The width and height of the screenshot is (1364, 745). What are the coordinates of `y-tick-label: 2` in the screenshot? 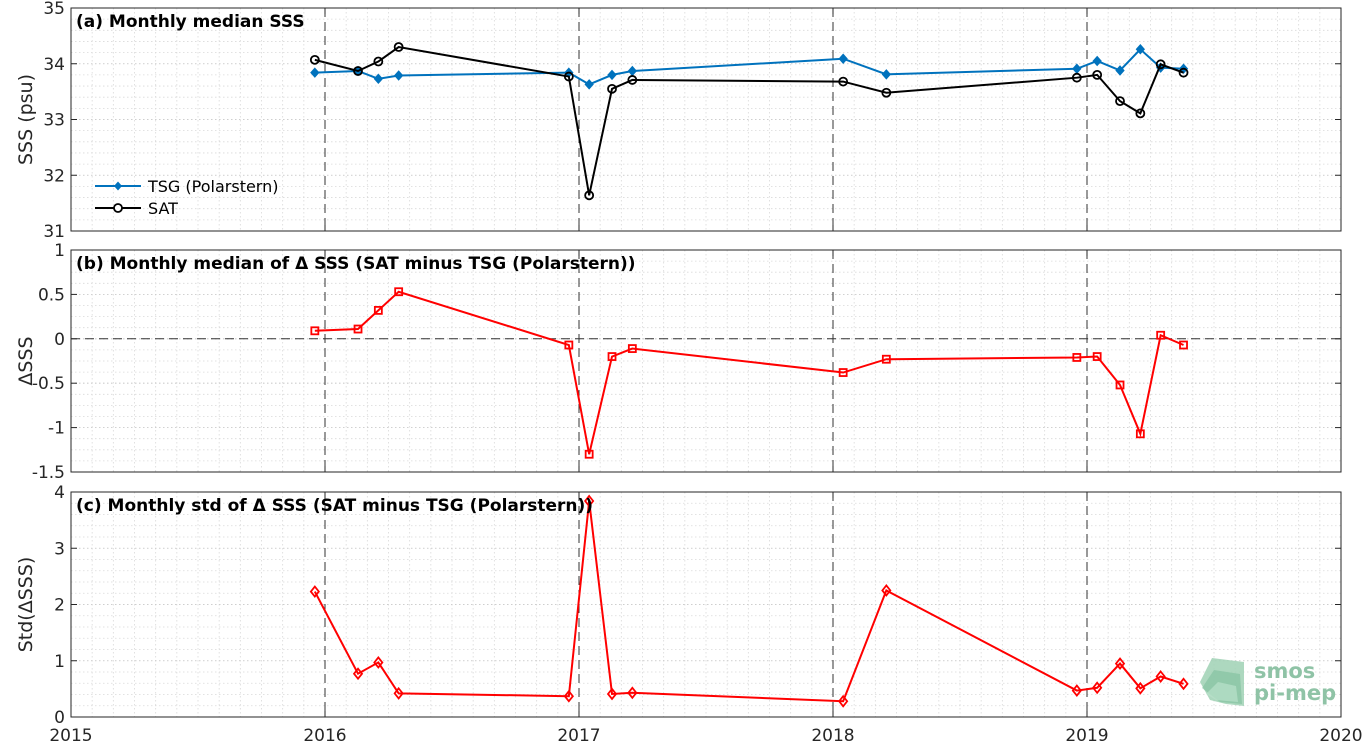 It's located at (59, 606).